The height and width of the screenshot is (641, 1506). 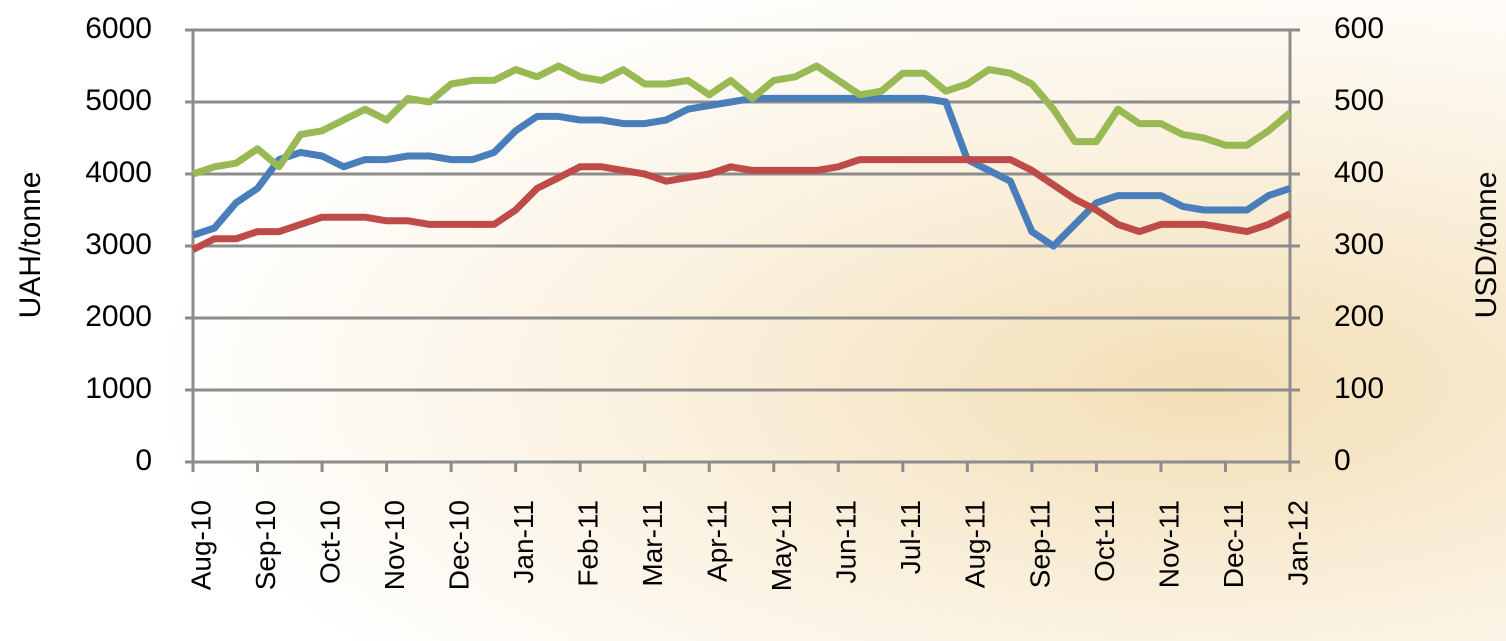 I want to click on x-tick-label: Aug-11, so click(x=975, y=544).